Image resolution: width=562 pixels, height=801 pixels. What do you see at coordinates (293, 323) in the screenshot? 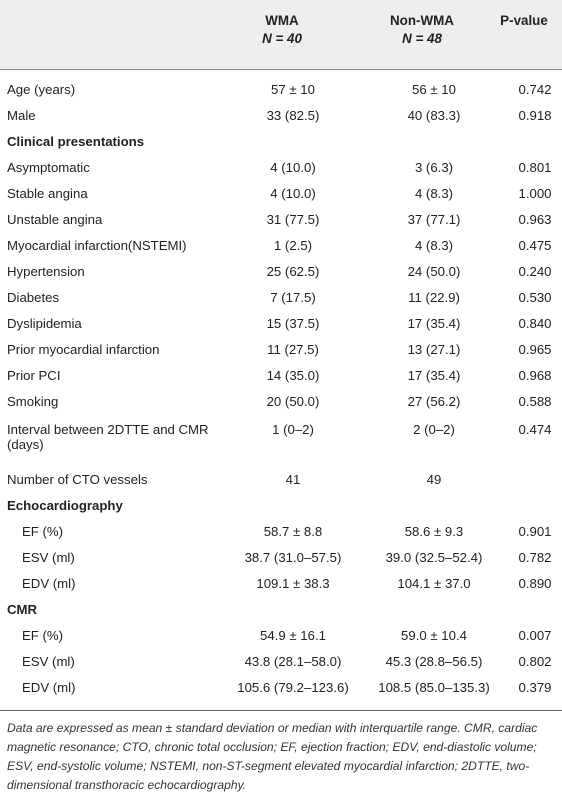
I see `wma-value: 15 (37.5)` at bounding box center [293, 323].